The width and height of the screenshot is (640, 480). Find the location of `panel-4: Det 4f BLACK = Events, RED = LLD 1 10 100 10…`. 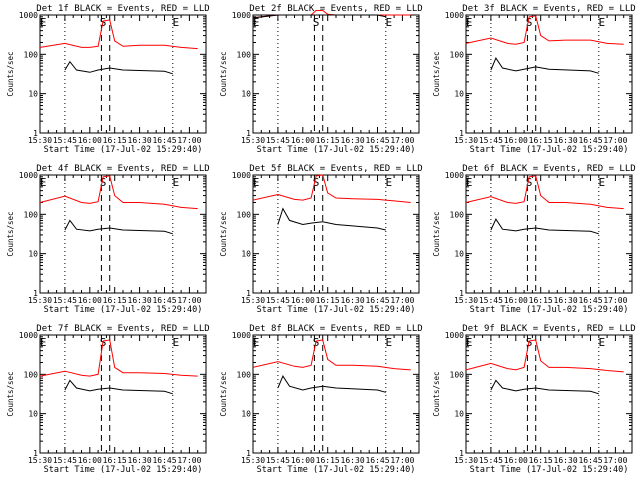

panel-4: Det 4f BLACK = Events, RED = LLD 1 10 100 10… is located at coordinates (108, 239).